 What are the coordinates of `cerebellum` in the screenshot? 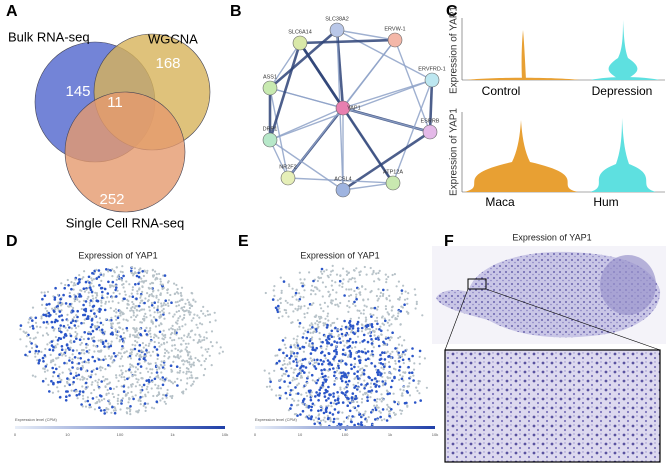 It's located at (628, 285).